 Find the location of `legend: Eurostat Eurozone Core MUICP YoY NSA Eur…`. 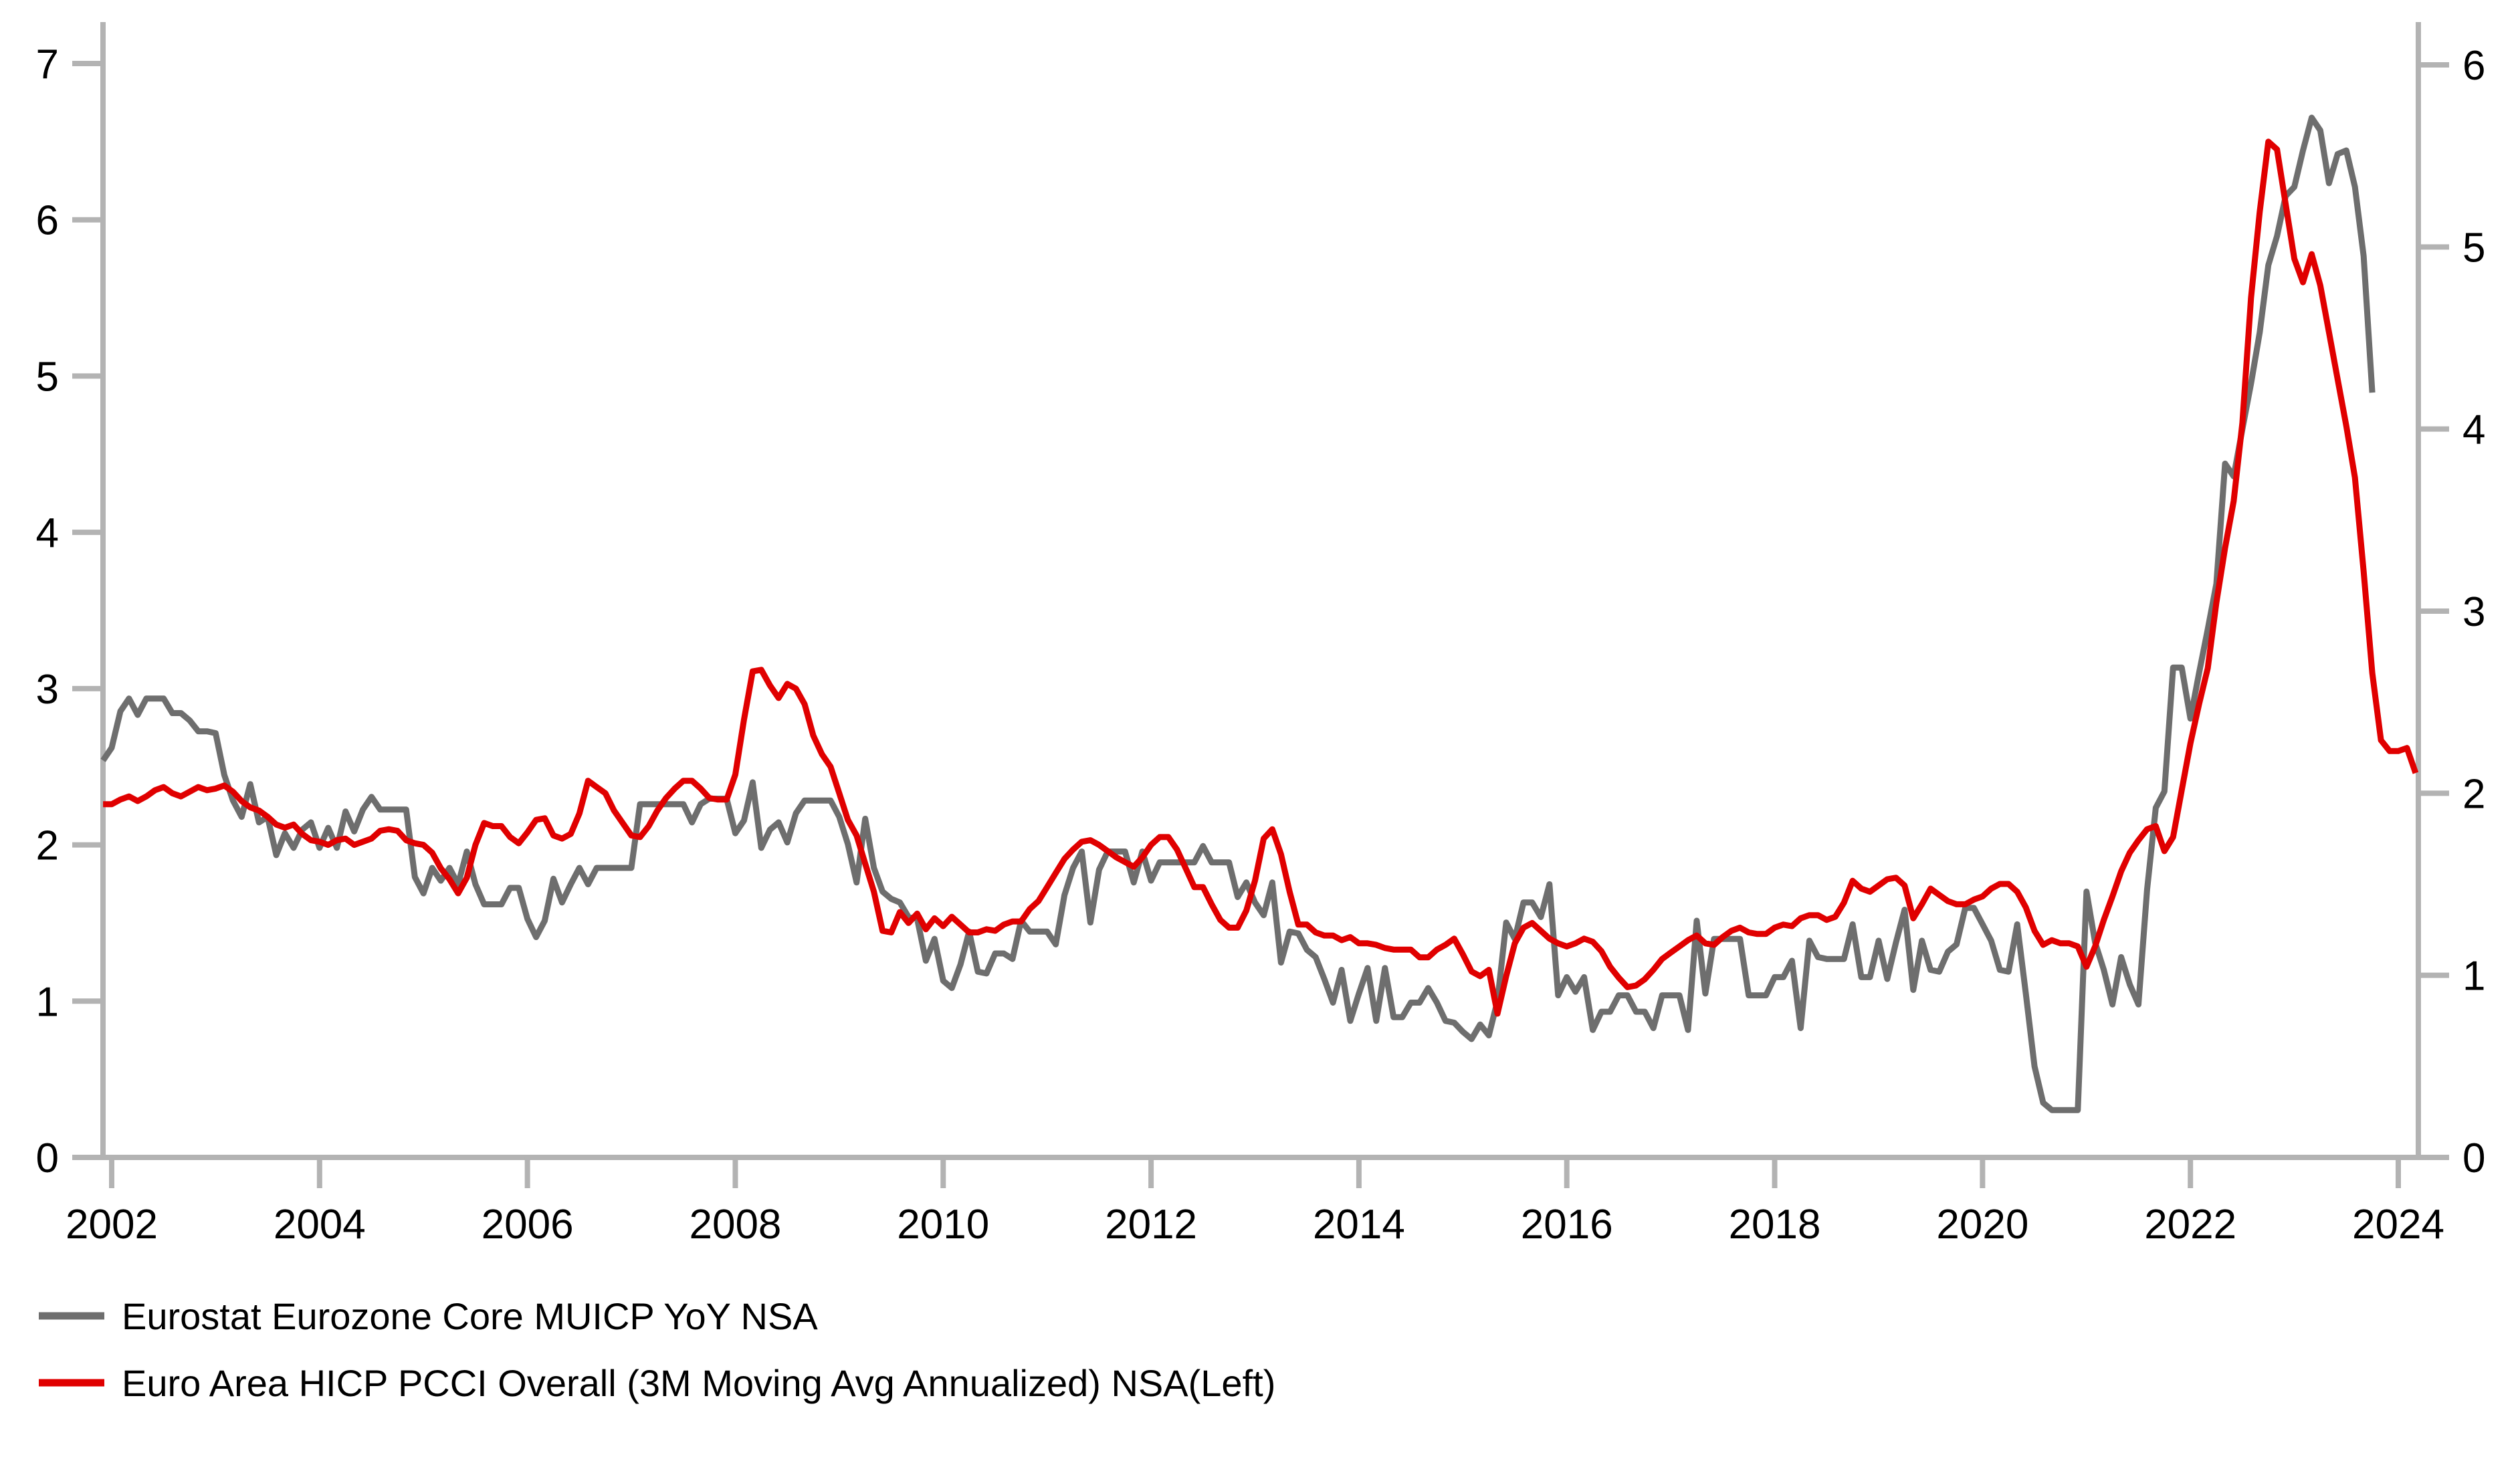

legend: Eurostat Eurozone Core MUICP YoY NSA Eur… is located at coordinates (657, 1349).